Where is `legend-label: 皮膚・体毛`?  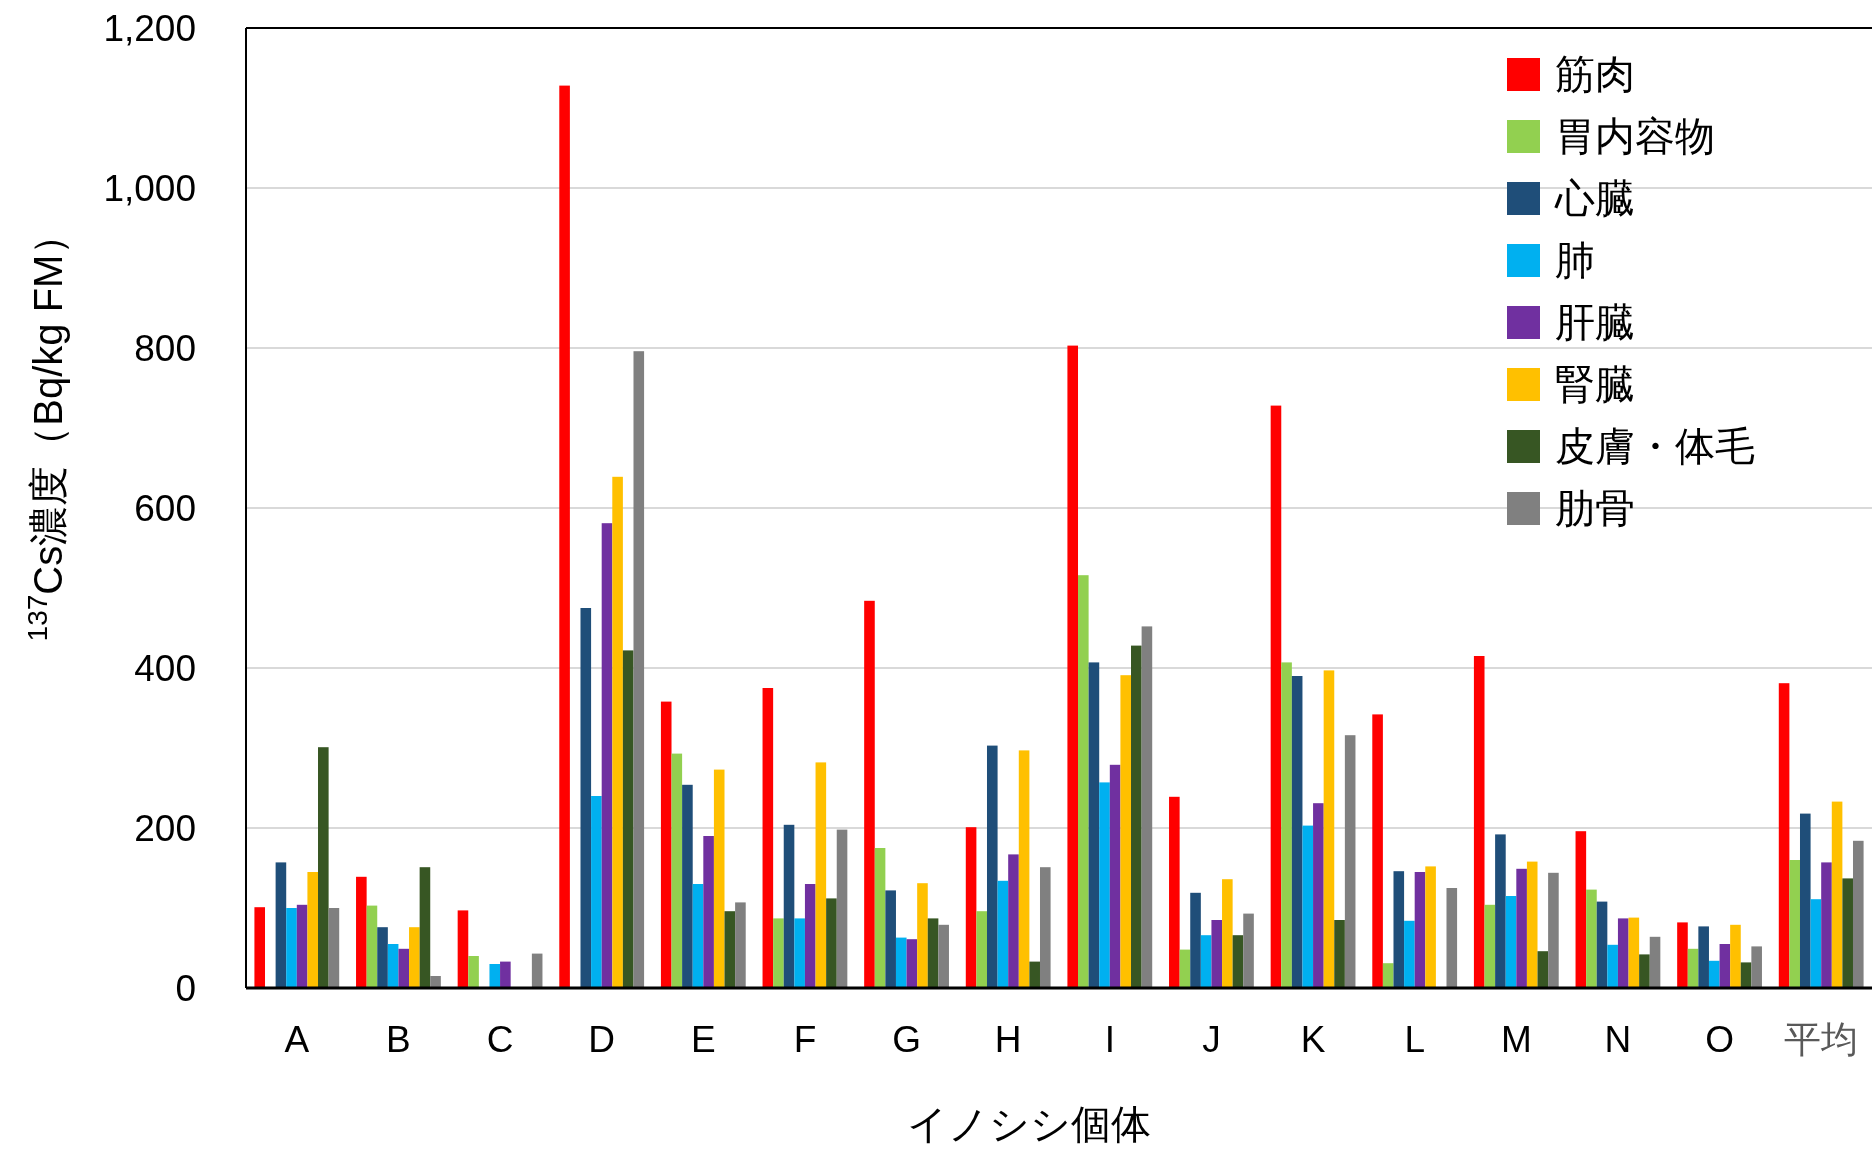 legend-label: 皮膚・体毛 is located at coordinates (1655, 446).